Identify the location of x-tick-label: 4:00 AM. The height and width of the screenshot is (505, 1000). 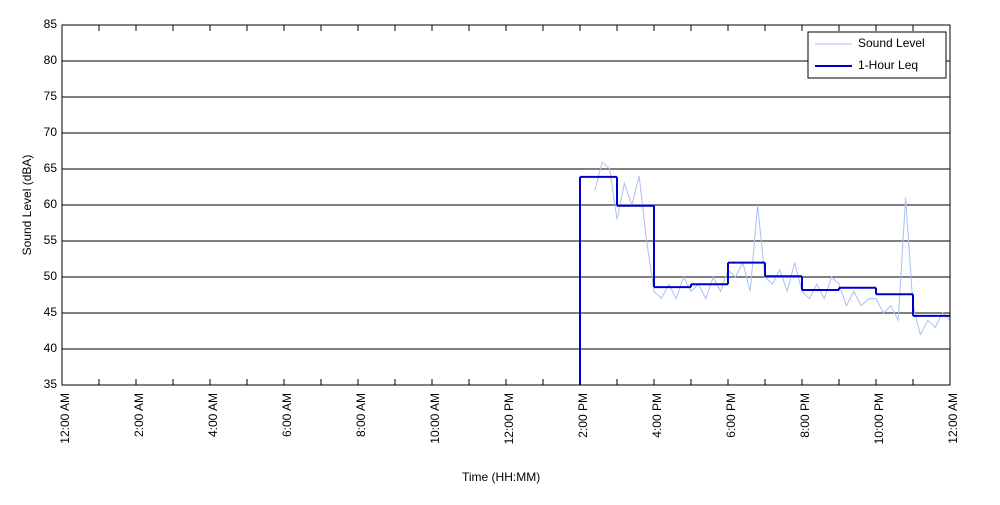
(213, 415).